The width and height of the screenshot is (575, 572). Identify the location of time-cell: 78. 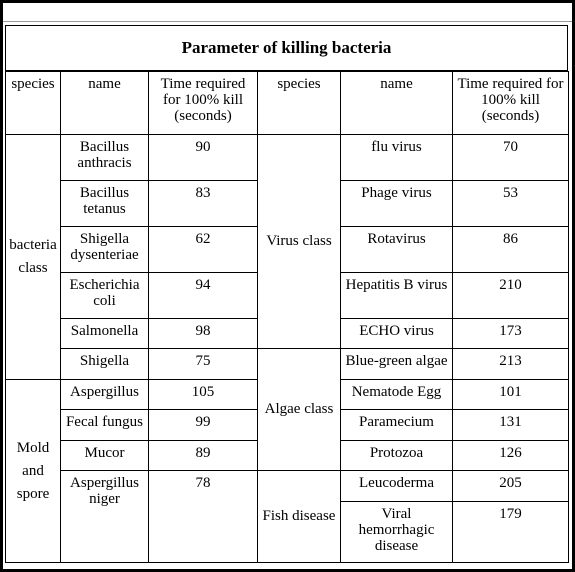
(203, 516).